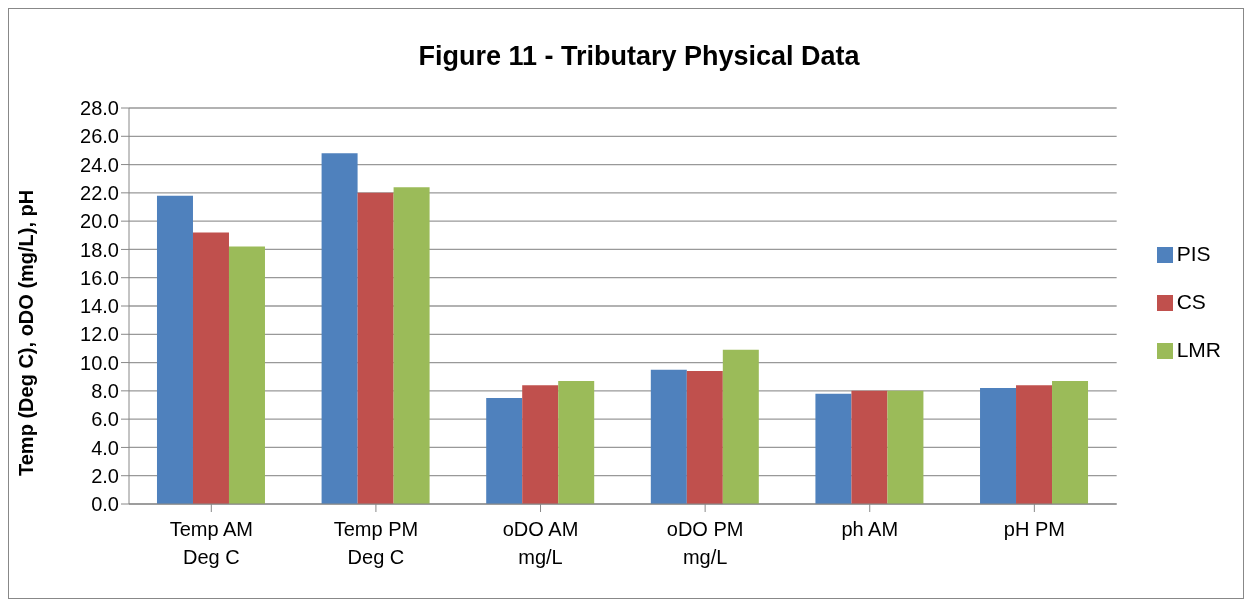  What do you see at coordinates (99, 334) in the screenshot?
I see `y-tick-label: 12.0` at bounding box center [99, 334].